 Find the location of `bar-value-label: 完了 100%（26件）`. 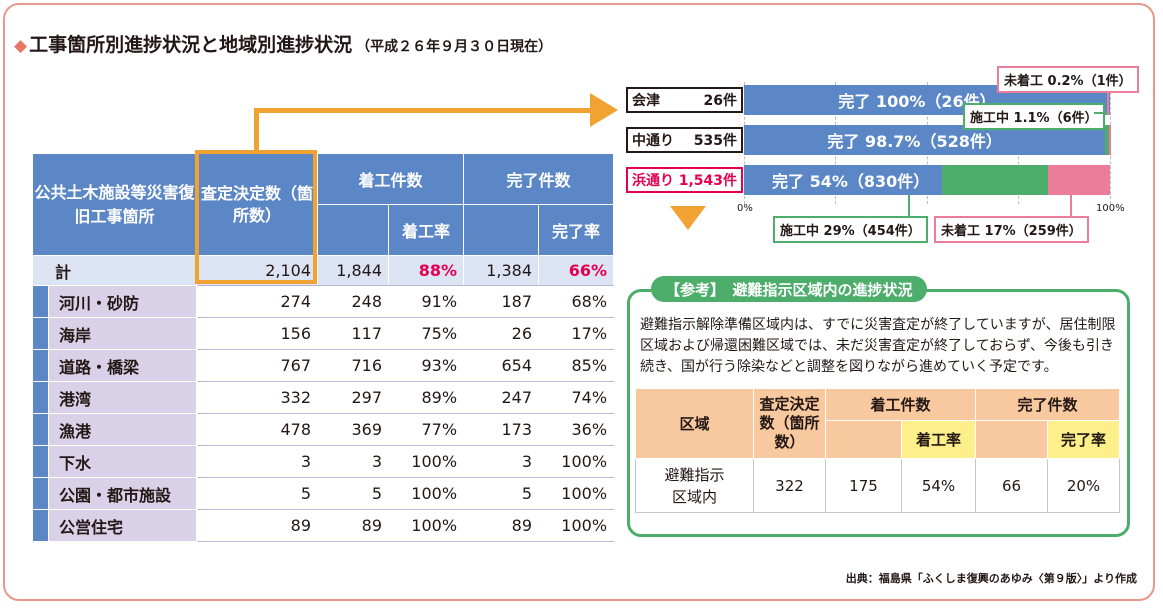

bar-value-label: 完了 100%（26件） is located at coordinates (917, 101).